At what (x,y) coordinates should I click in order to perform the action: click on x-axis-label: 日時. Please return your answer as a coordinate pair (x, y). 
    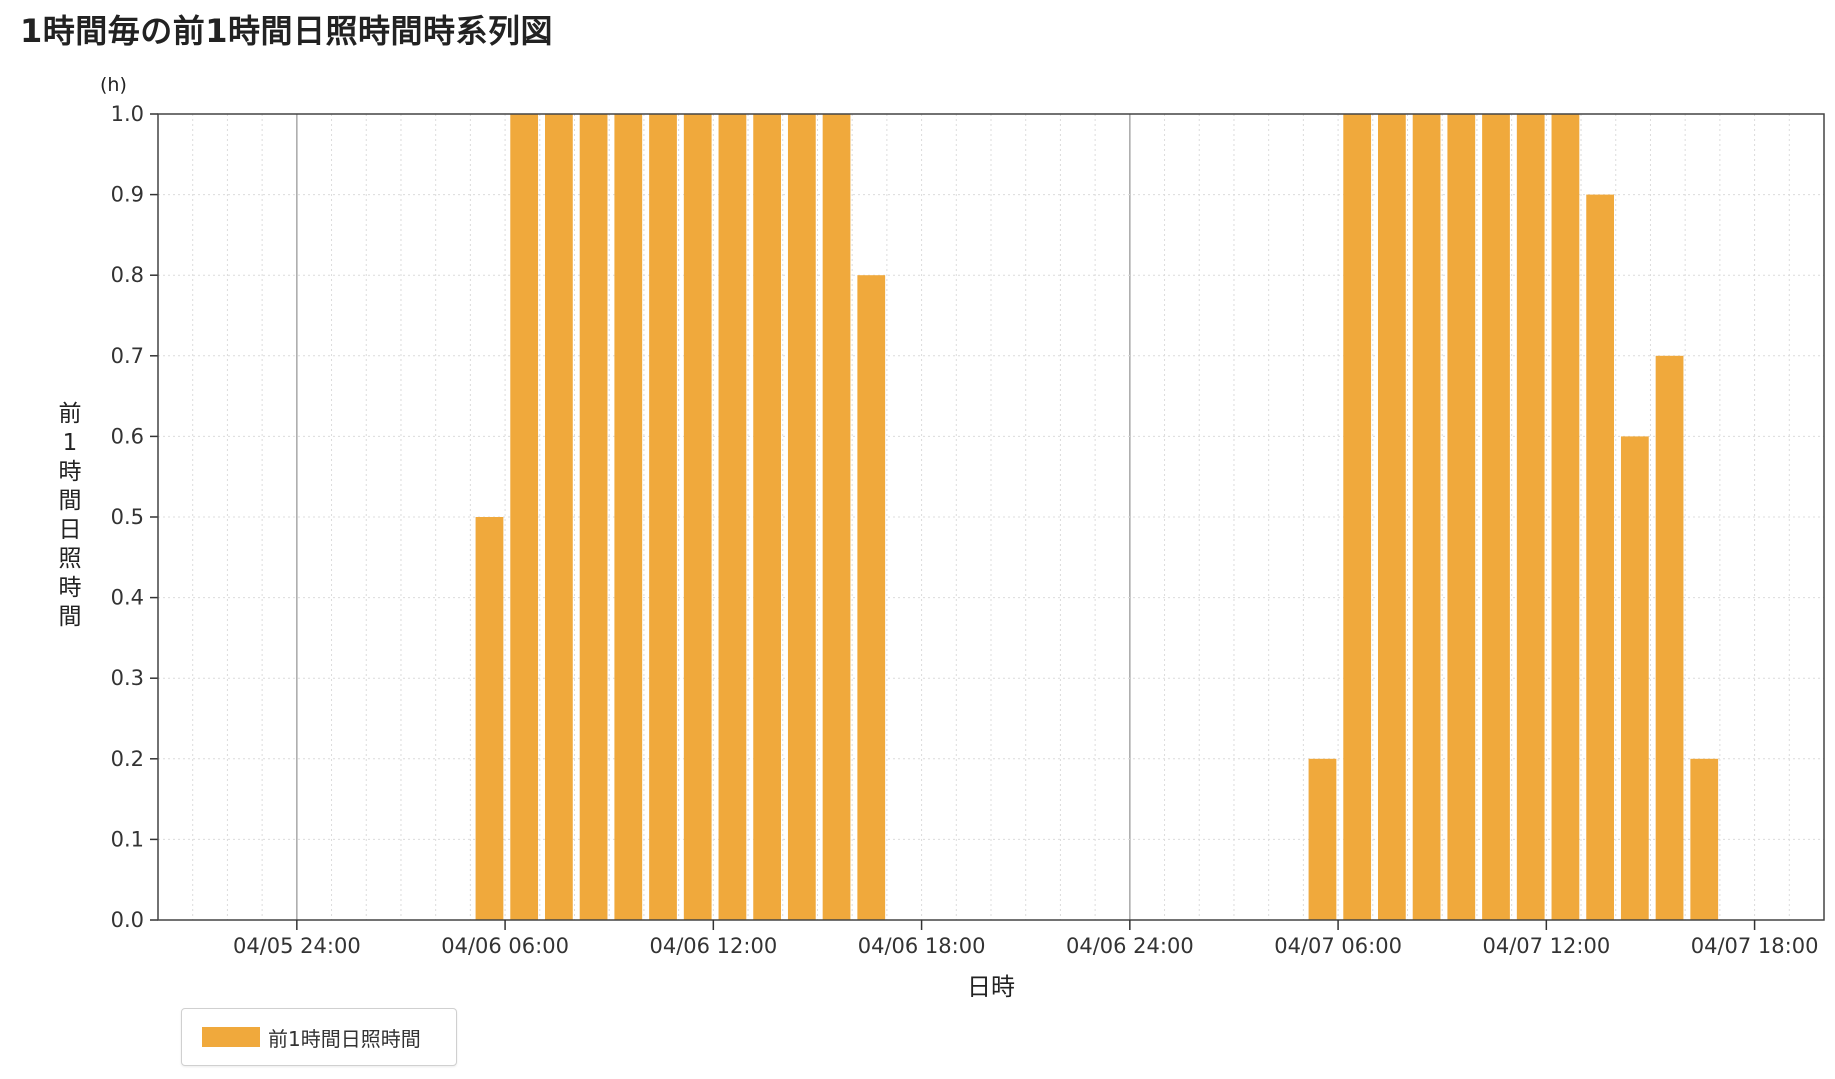
    Looking at the image, I should click on (991, 986).